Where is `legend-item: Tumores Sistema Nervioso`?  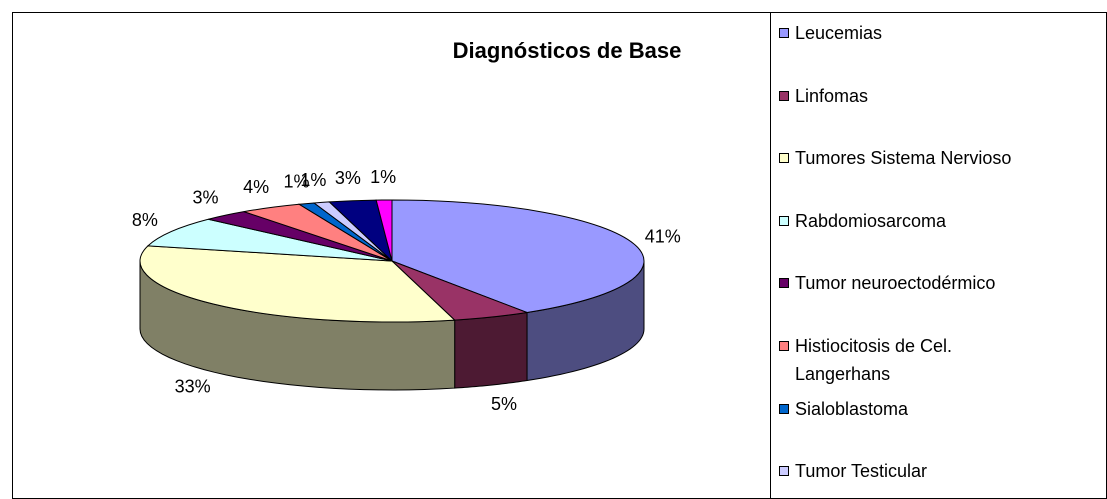 legend-item: Tumores Sistema Nervioso is located at coordinates (895, 158).